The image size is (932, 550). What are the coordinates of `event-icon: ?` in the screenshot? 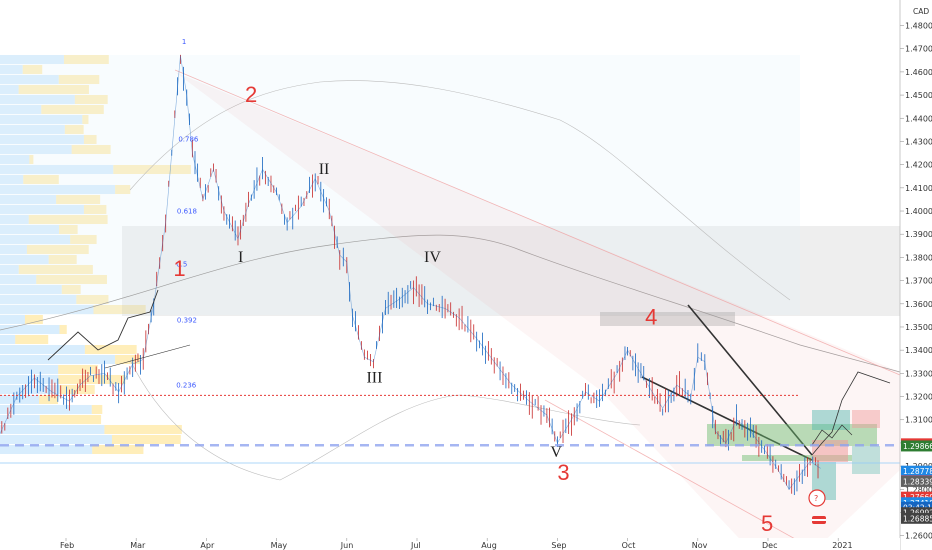 It's located at (817, 498).